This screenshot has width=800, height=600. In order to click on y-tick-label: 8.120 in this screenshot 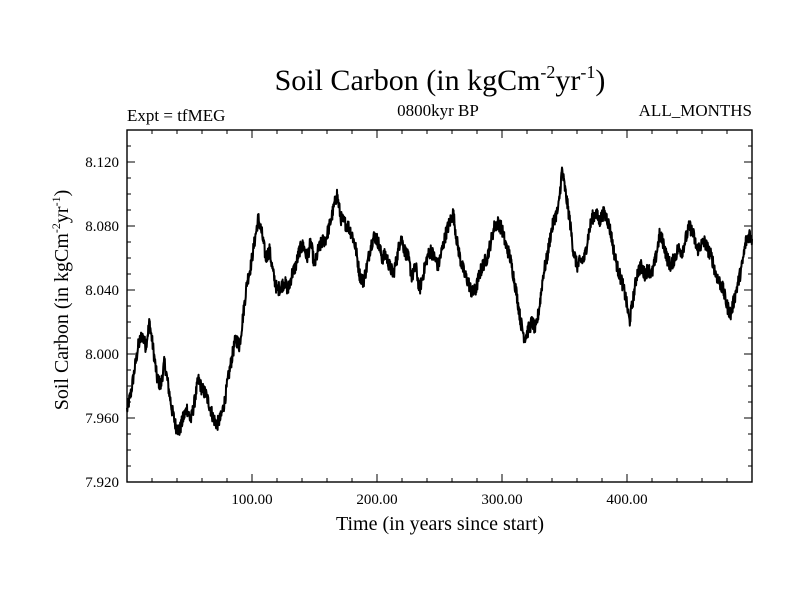, I will do `click(102, 163)`.